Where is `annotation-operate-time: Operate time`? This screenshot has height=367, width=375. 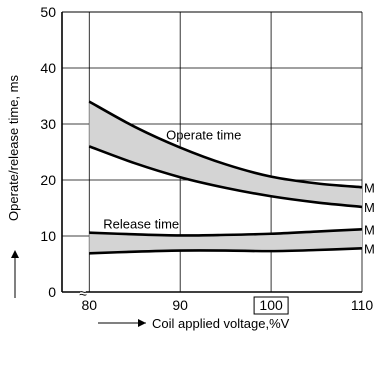 annotation-operate-time: Operate time is located at coordinates (203, 135).